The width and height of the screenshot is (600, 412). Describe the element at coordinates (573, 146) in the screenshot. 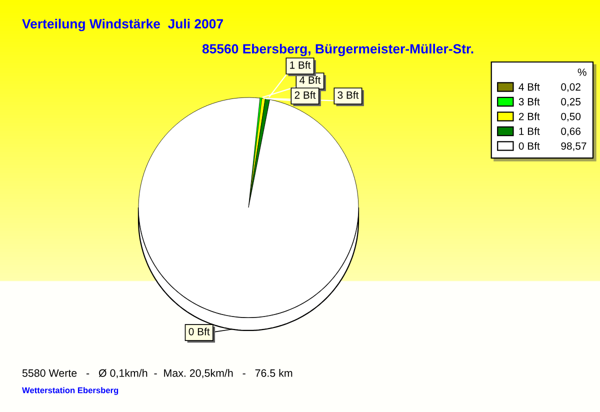

I see `data-label: 98,57` at that location.